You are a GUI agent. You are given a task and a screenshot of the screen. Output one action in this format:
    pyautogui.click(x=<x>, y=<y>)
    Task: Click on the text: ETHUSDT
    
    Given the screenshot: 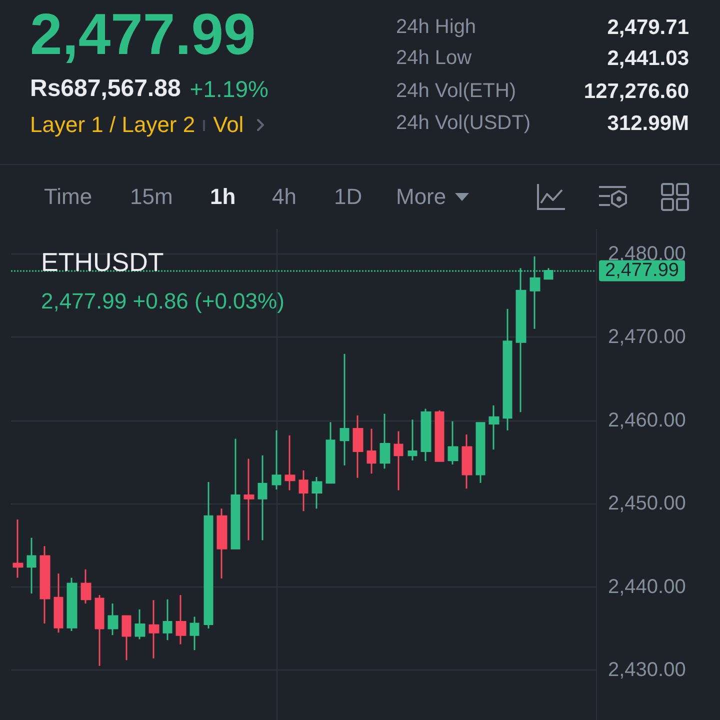 What is the action you would take?
    pyautogui.click(x=102, y=262)
    